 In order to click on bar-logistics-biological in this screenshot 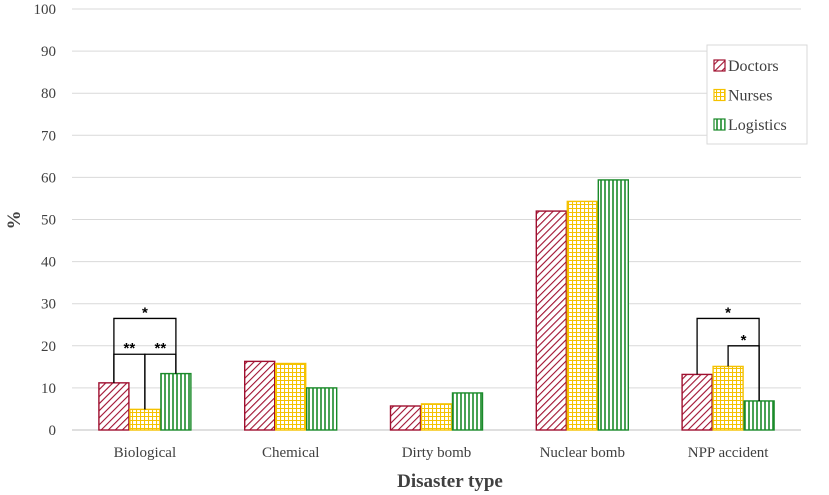, I will do `click(176, 401)`.